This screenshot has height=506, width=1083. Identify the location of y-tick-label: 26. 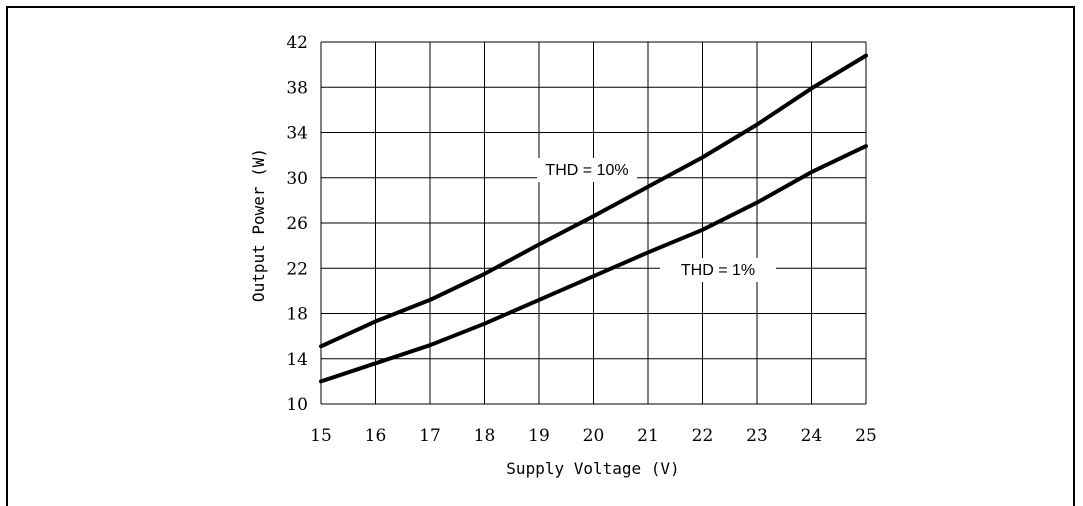
(297, 224).